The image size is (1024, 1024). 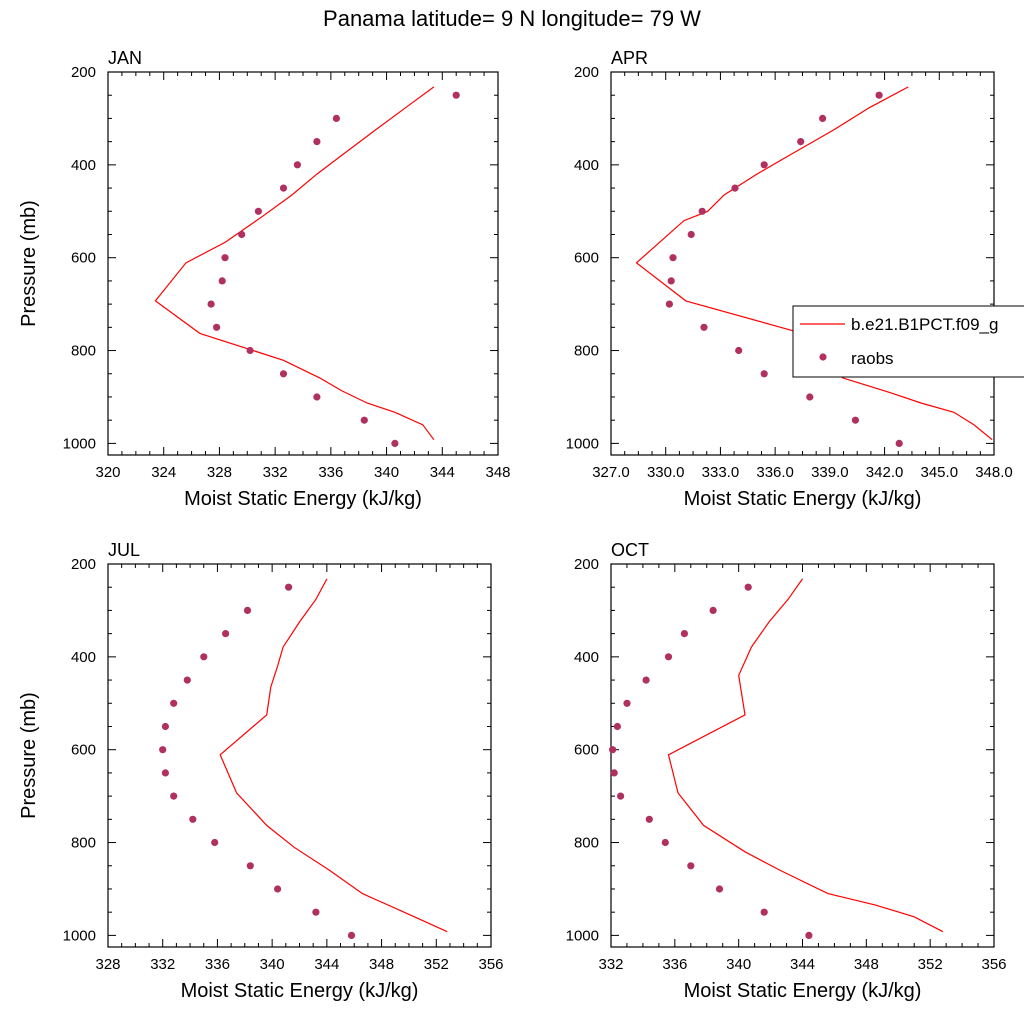 I want to click on legend-model-label: b.e21.B1PCT.f09_g, so click(x=924, y=324).